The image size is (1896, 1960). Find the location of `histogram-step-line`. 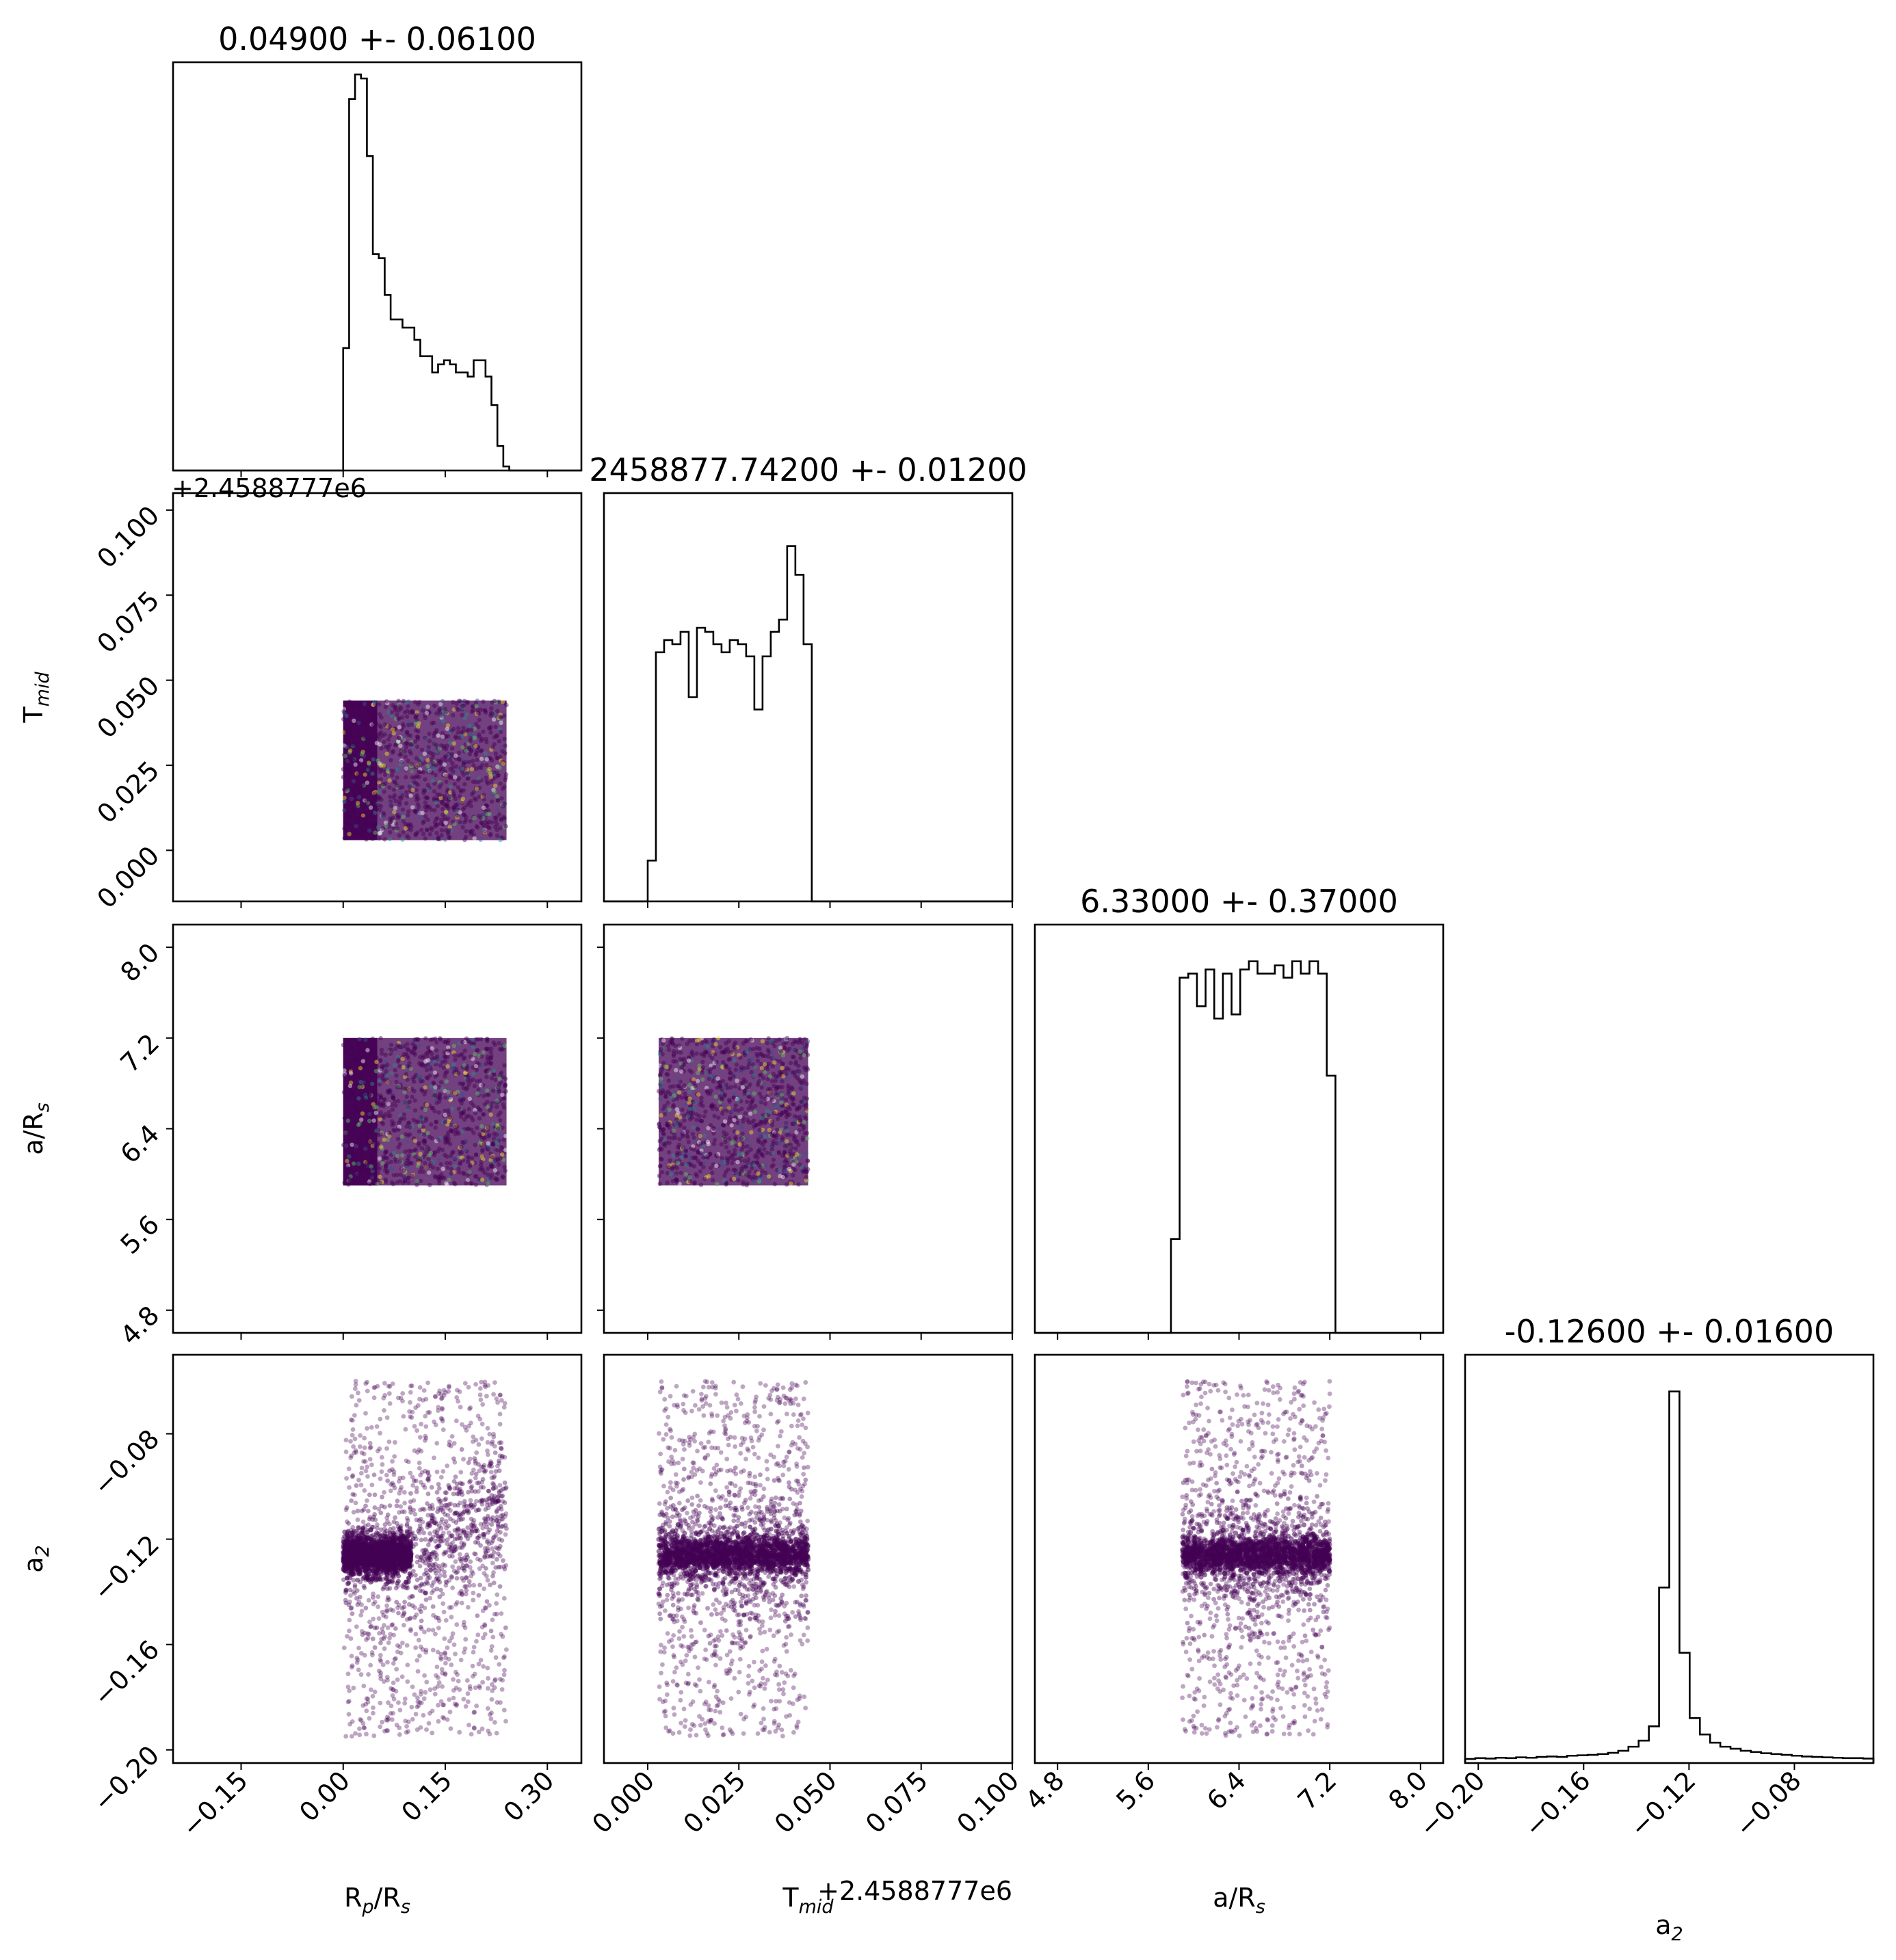

histogram-step-line is located at coordinates (1239, 1147).